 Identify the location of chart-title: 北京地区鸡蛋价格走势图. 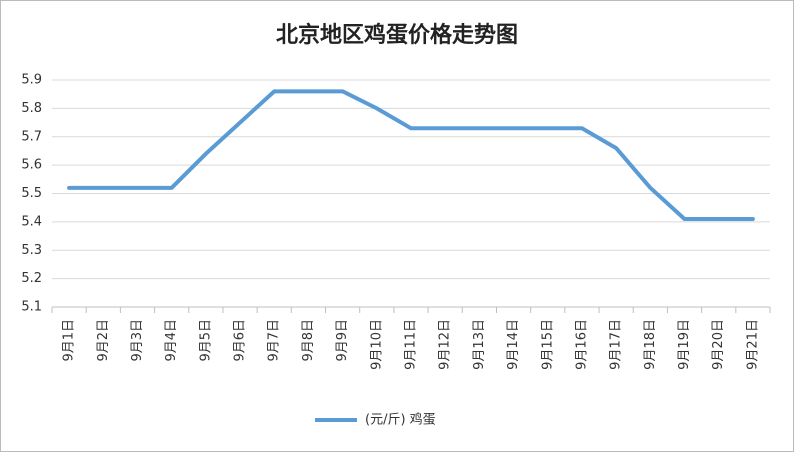
(397, 35).